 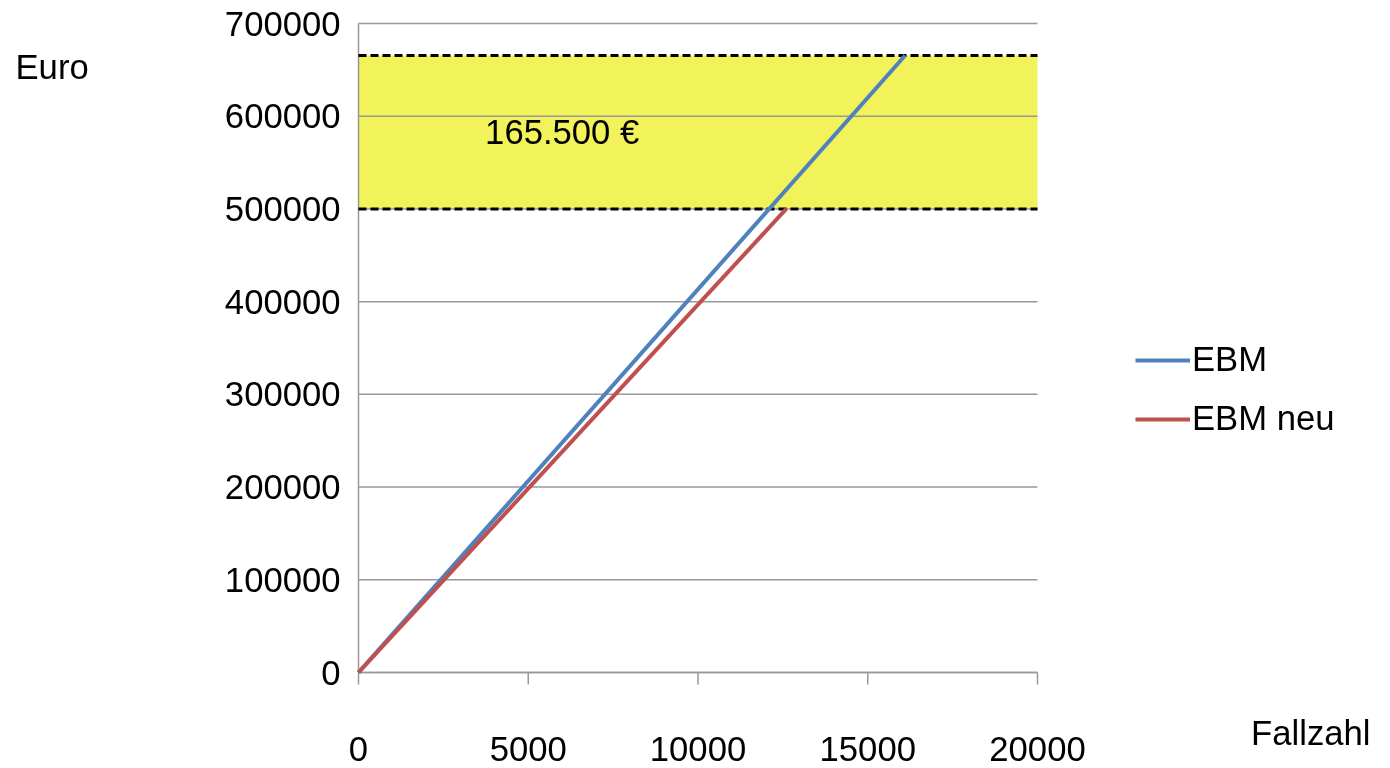 I want to click on legend-label: EBM, so click(x=1230, y=359).